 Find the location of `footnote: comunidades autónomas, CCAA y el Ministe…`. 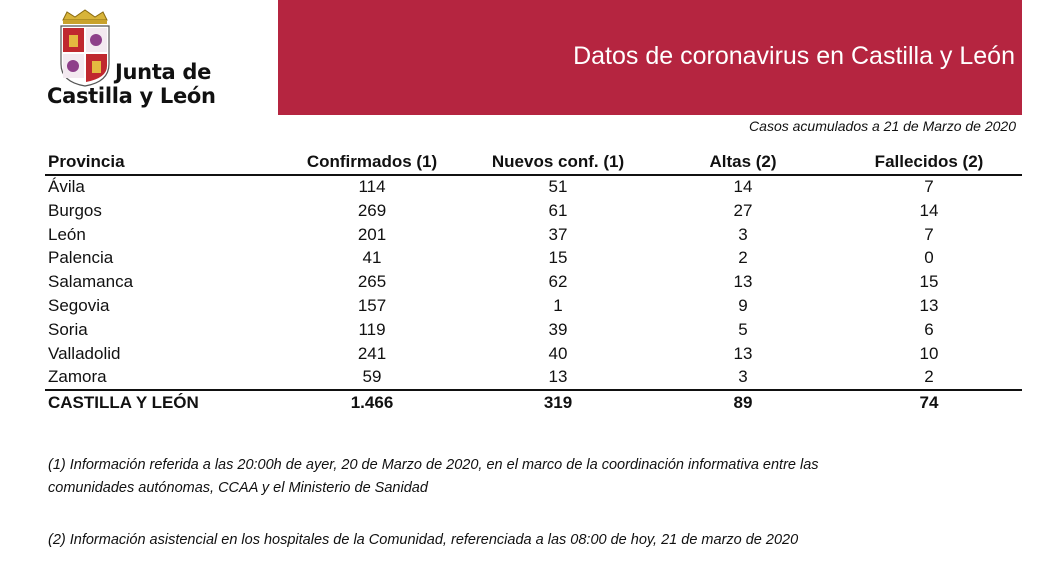

footnote: comunidades autónomas, CCAA y el Ministe… is located at coordinates (238, 488).